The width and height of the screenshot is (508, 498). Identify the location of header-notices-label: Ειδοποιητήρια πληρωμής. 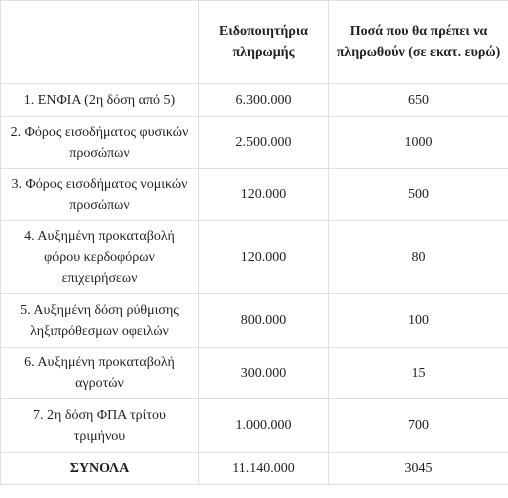
(263, 42).